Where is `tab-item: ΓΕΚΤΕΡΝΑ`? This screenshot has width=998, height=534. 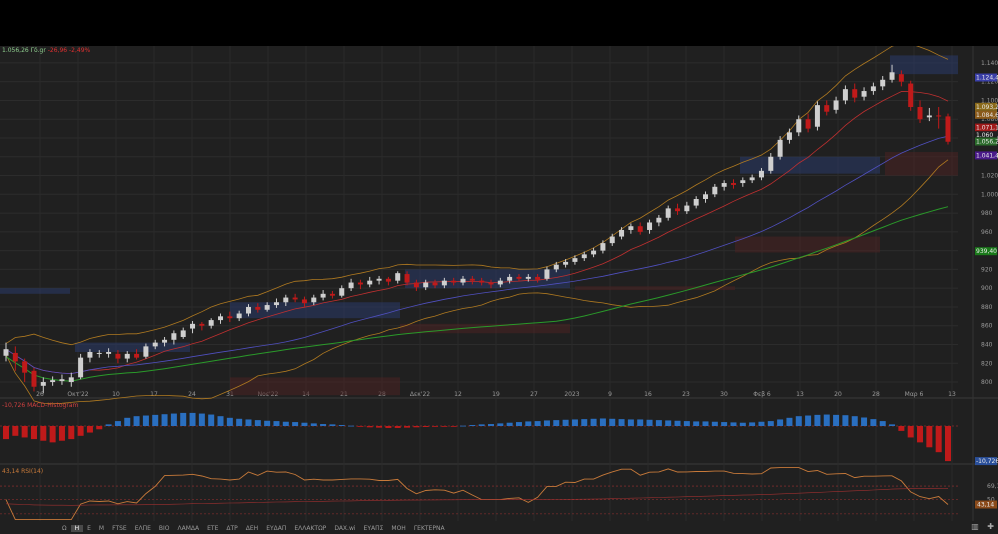
tab-item: ΓΕΚΤΕΡΝΑ is located at coordinates (429, 528).